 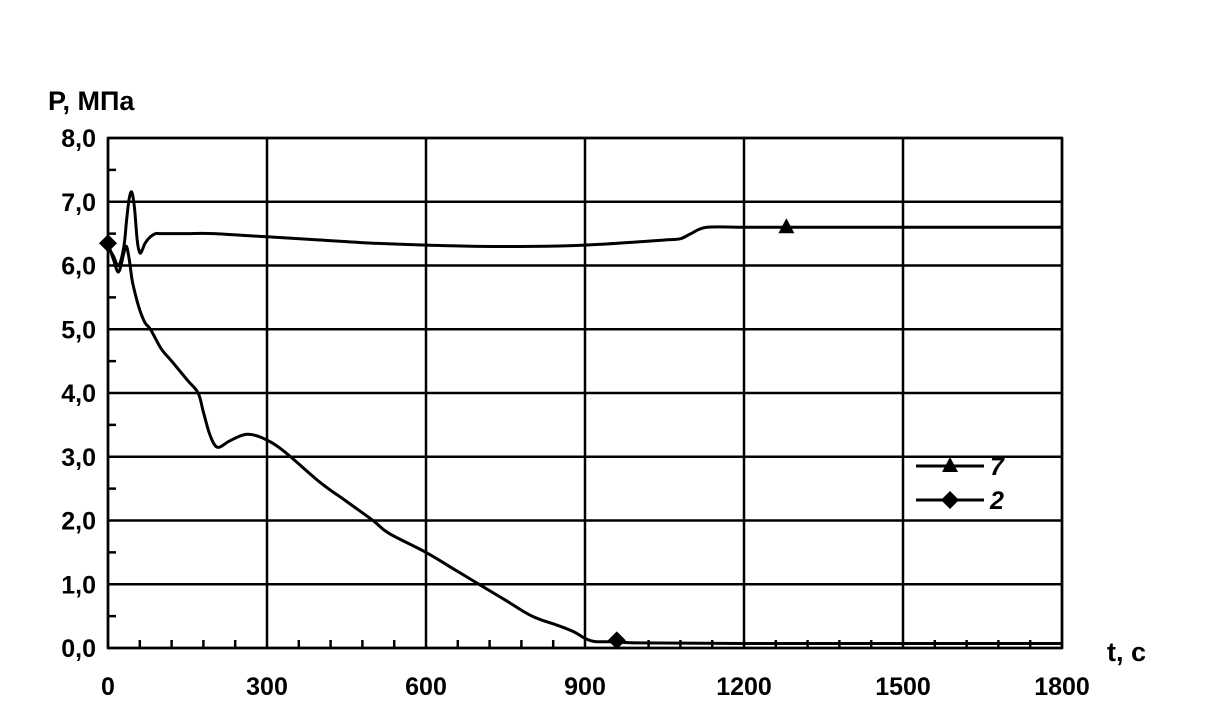 I want to click on y-tick-label: 7,0, so click(x=78, y=203).